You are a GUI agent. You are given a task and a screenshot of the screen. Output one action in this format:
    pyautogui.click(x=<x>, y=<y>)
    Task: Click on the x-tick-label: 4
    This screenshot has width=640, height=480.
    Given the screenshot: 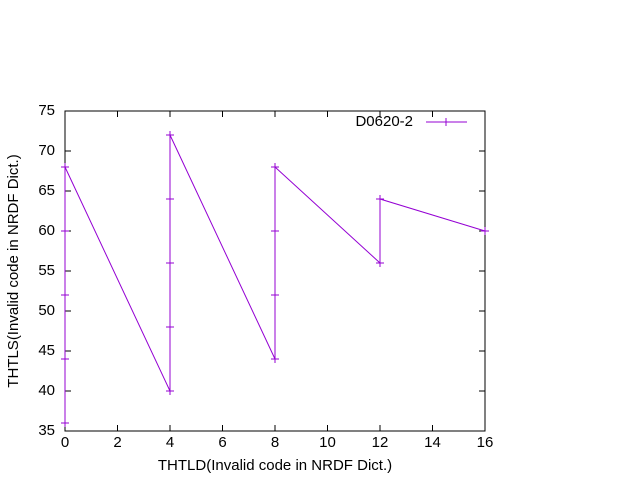 What is the action you would take?
    pyautogui.click(x=170, y=442)
    